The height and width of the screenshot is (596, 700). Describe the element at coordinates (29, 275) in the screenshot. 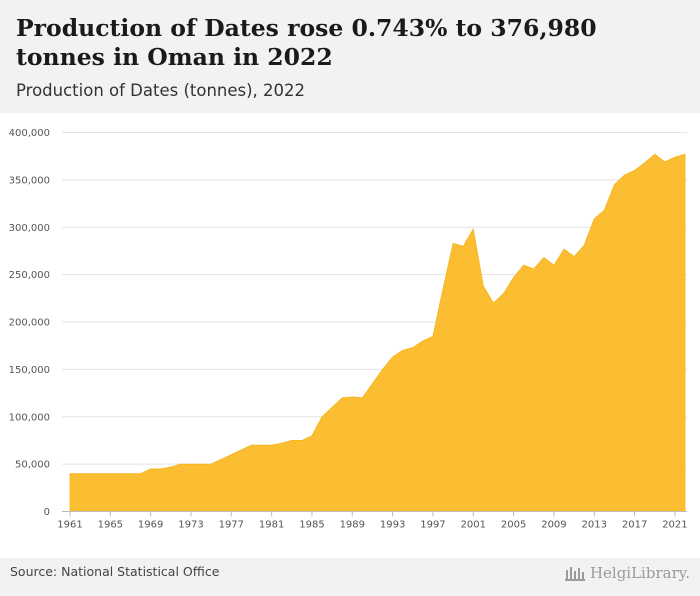

I see `y-tick-label: 250,000` at that location.